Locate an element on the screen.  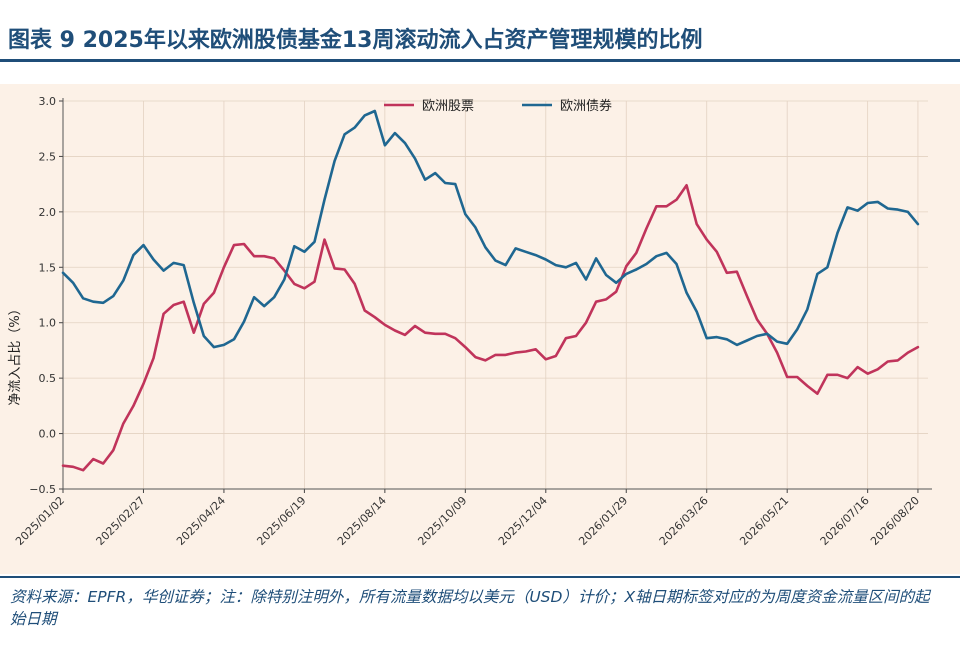
x-tick-label: 2025/04/24 is located at coordinates (201, 521).